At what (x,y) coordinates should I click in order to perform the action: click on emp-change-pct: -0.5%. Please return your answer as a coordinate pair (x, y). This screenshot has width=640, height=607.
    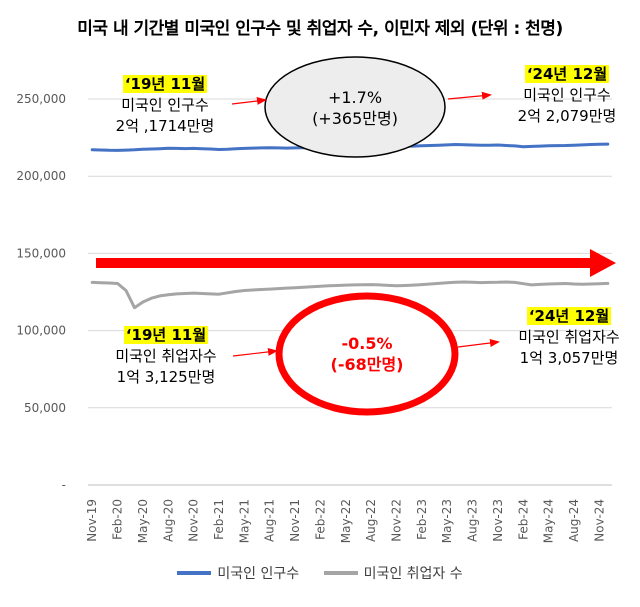
    Looking at the image, I should click on (367, 343).